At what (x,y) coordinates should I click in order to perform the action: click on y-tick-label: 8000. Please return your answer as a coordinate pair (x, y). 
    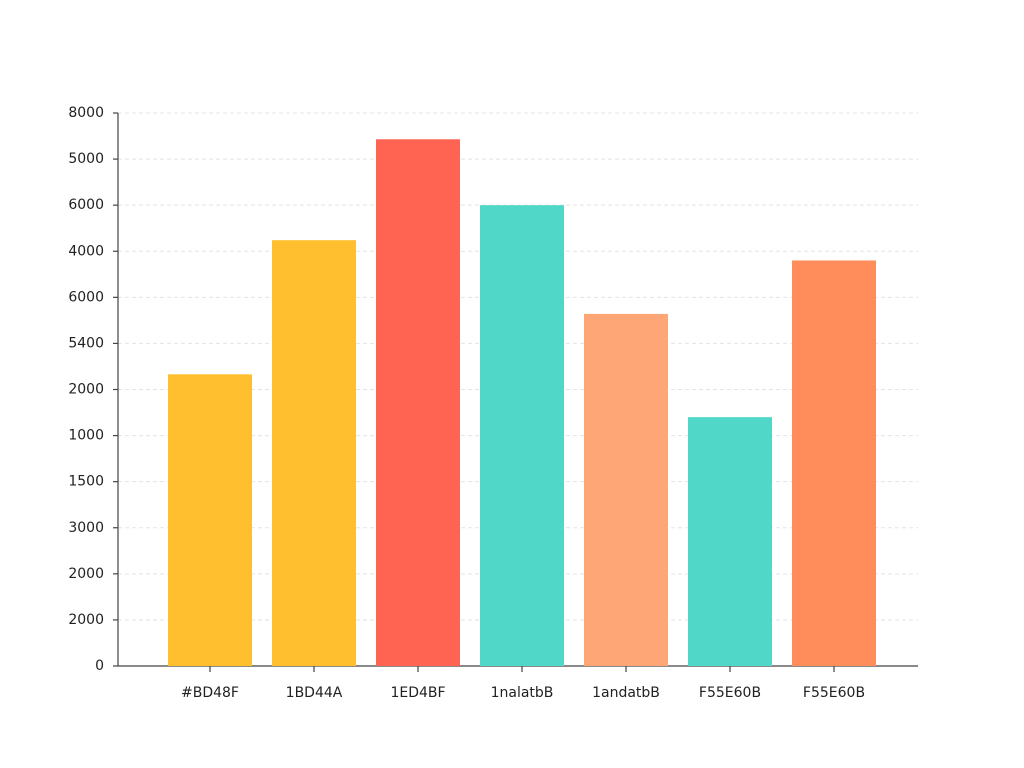
    Looking at the image, I should click on (86, 113).